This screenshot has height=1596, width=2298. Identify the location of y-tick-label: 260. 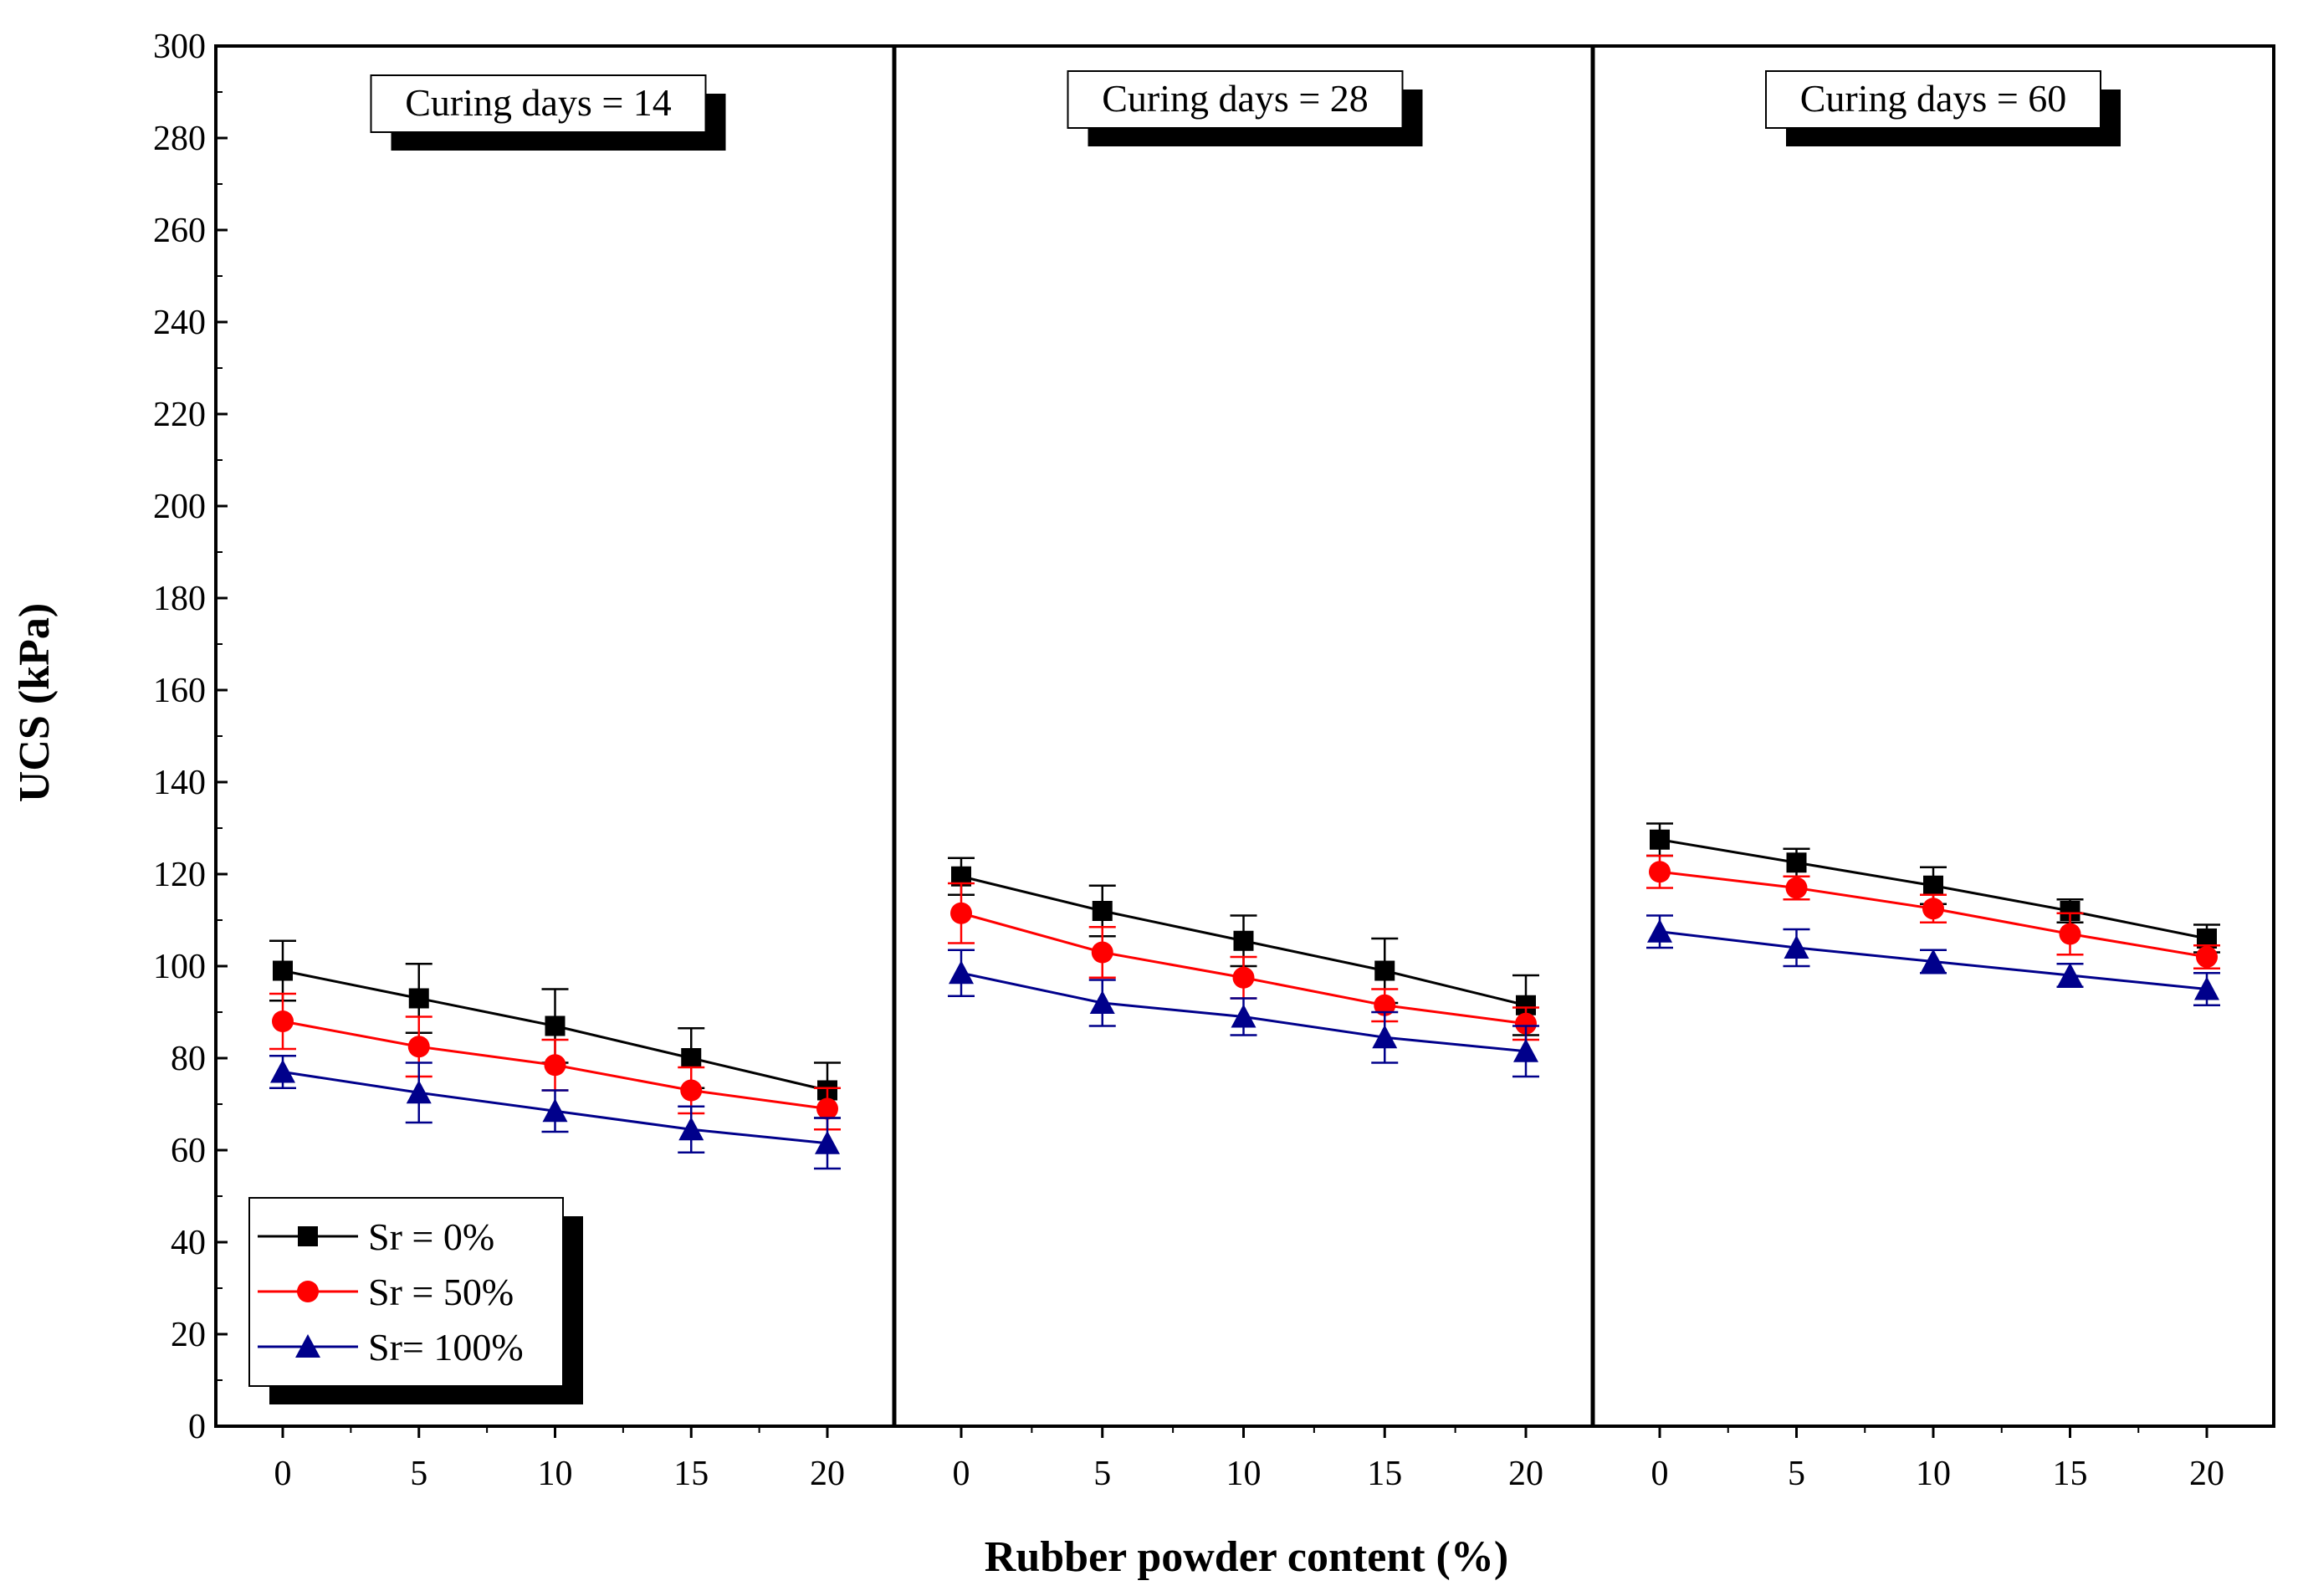
(180, 231).